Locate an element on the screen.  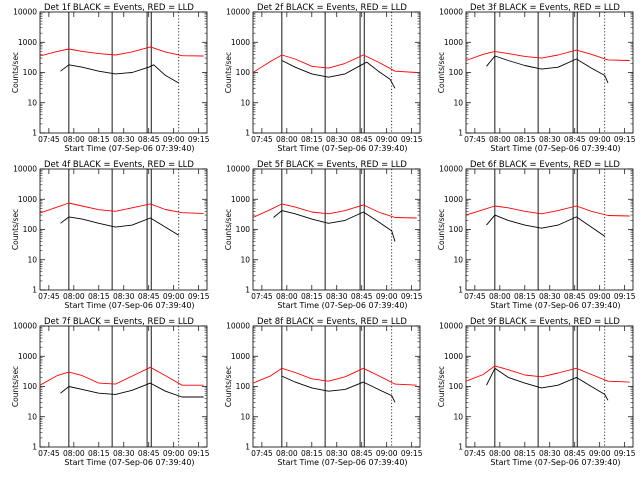
panel-title: Det 3f BLACK = Events, RED = LLD is located at coordinates (545, 8).